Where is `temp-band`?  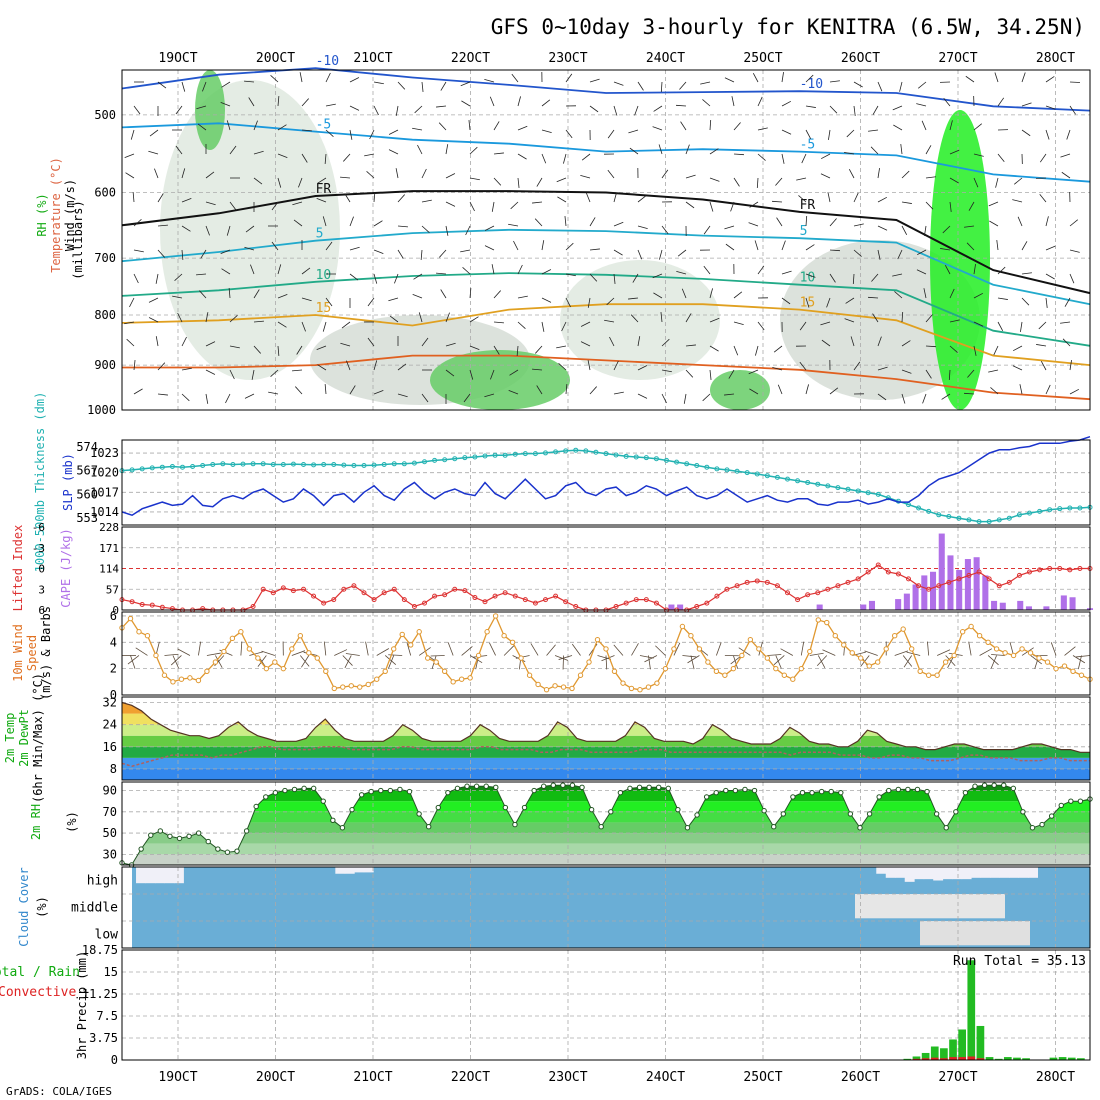
temp-band is located at coordinates (606, 763).